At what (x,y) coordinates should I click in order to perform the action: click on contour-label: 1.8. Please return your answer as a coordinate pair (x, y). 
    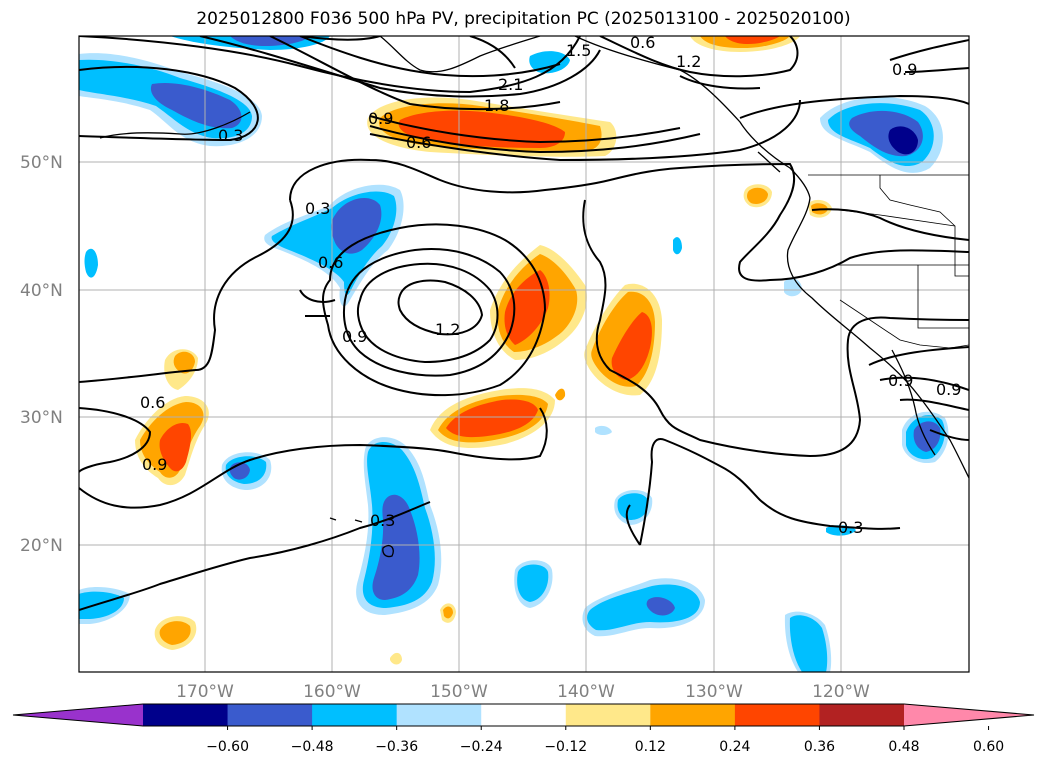
    Looking at the image, I should click on (496, 105).